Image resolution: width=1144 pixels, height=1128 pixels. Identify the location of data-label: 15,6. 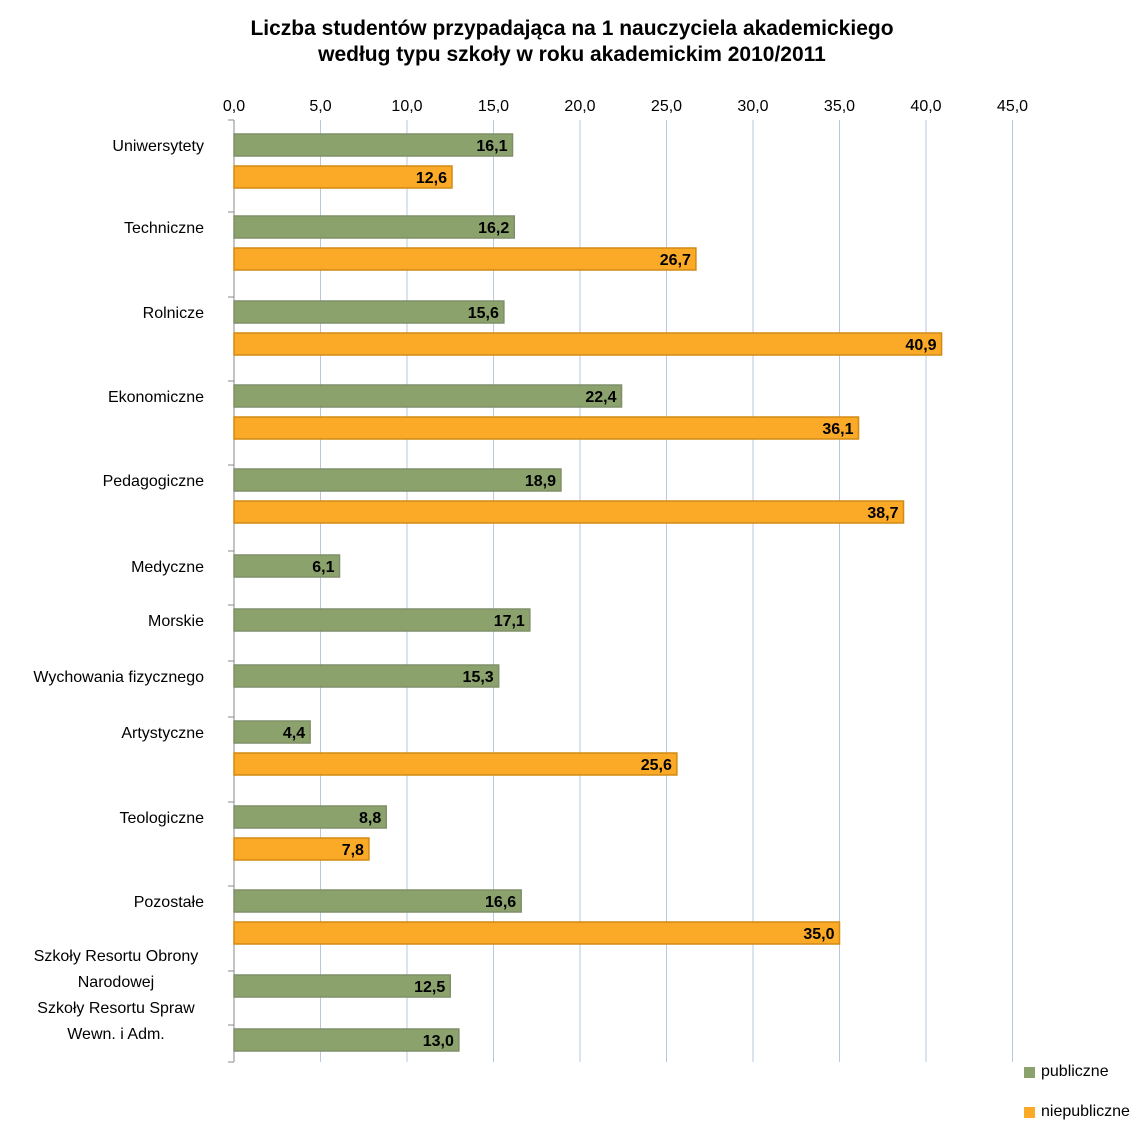
(483, 313).